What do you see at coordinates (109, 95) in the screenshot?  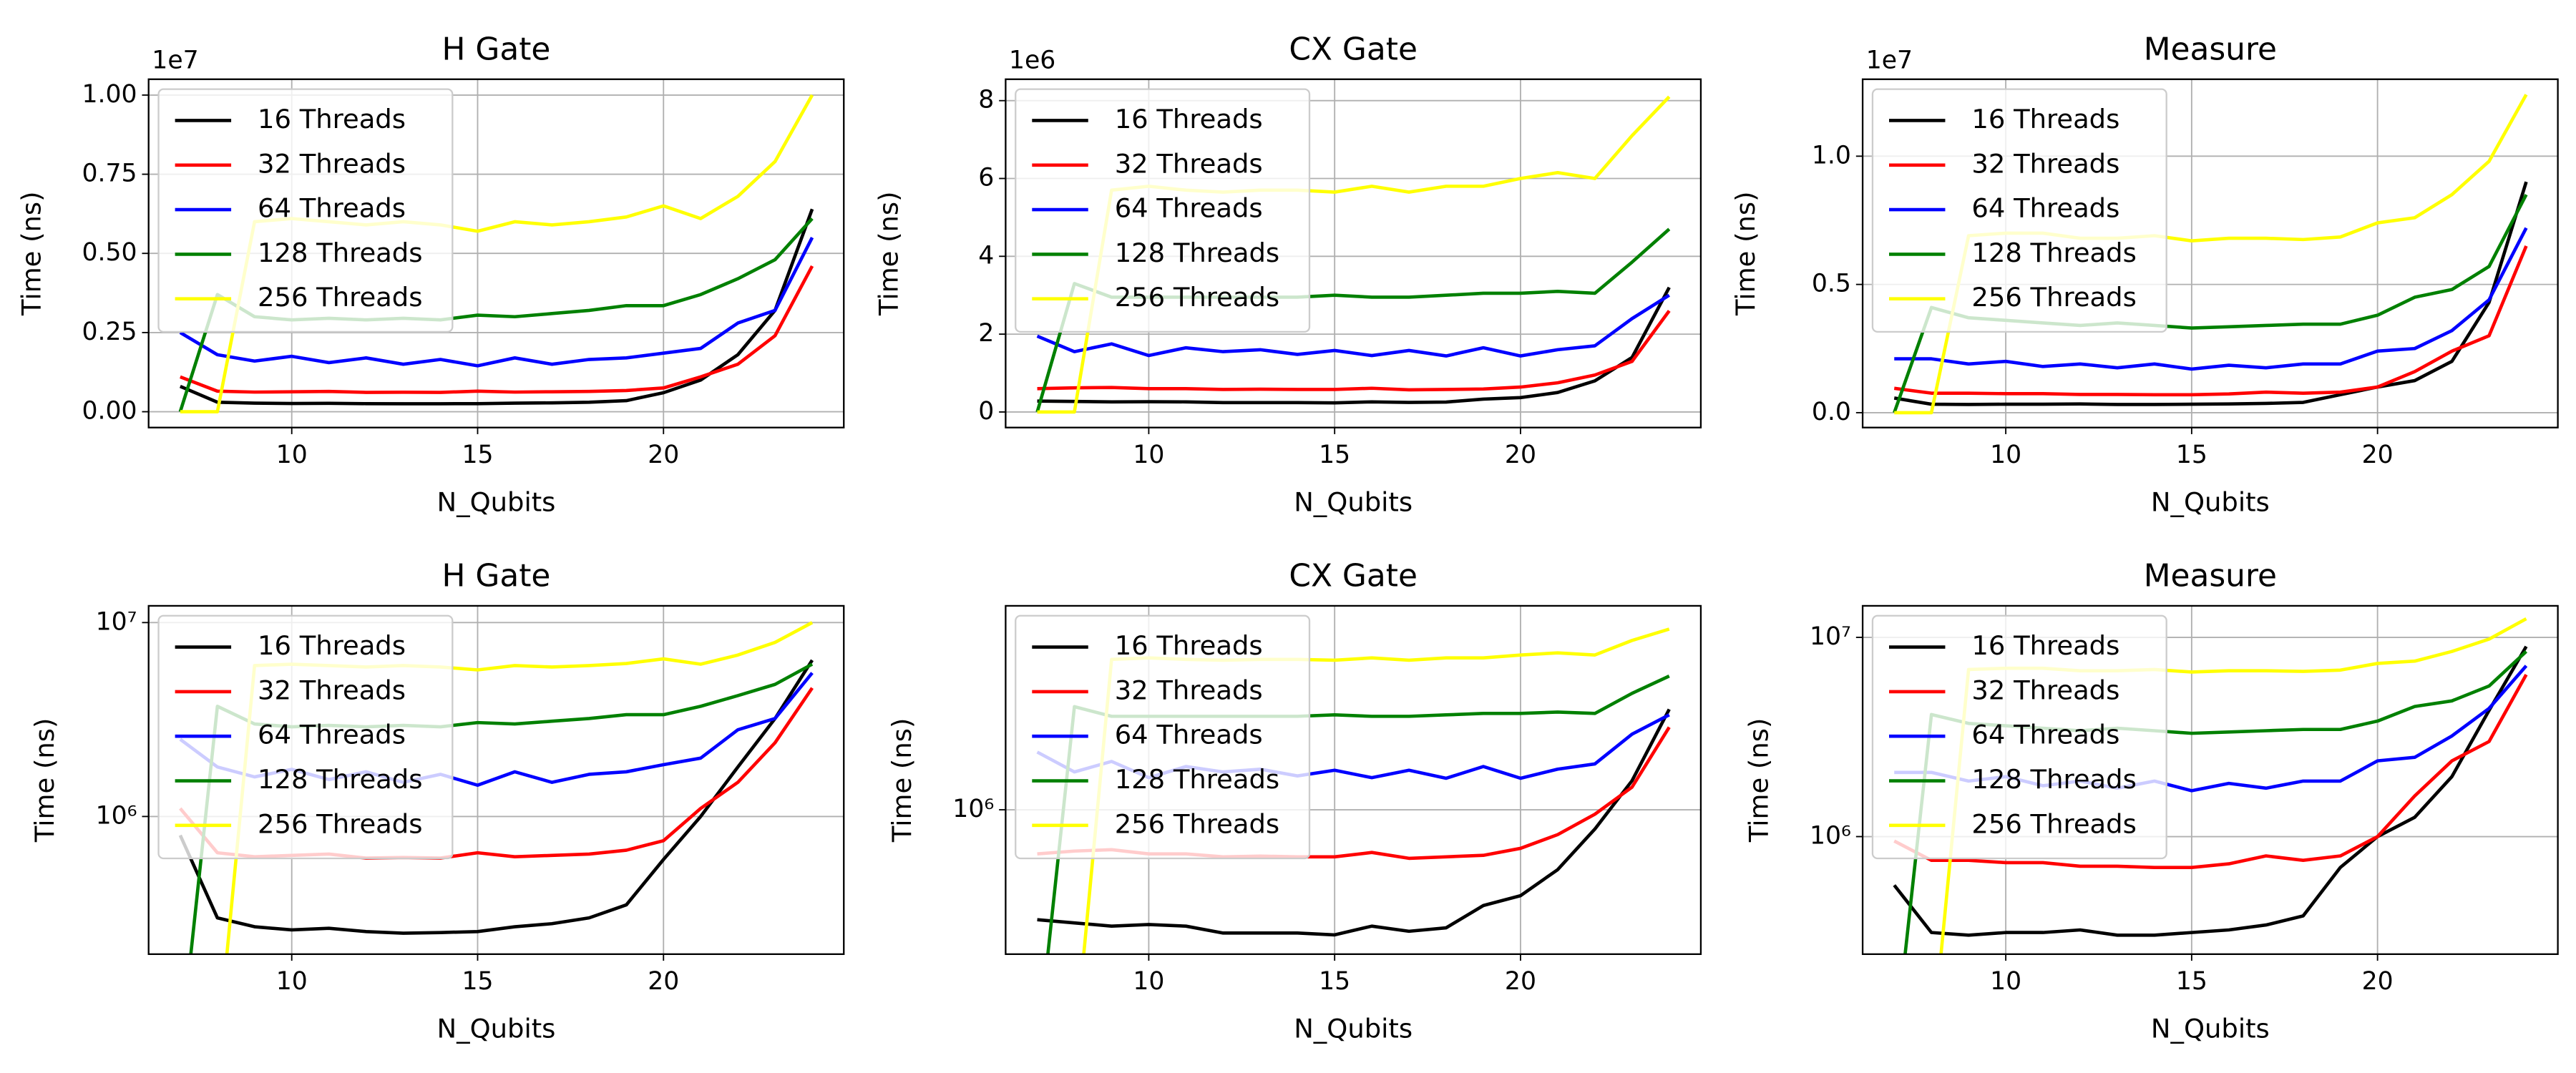 I see `y-tick-label: 1.00` at bounding box center [109, 95].